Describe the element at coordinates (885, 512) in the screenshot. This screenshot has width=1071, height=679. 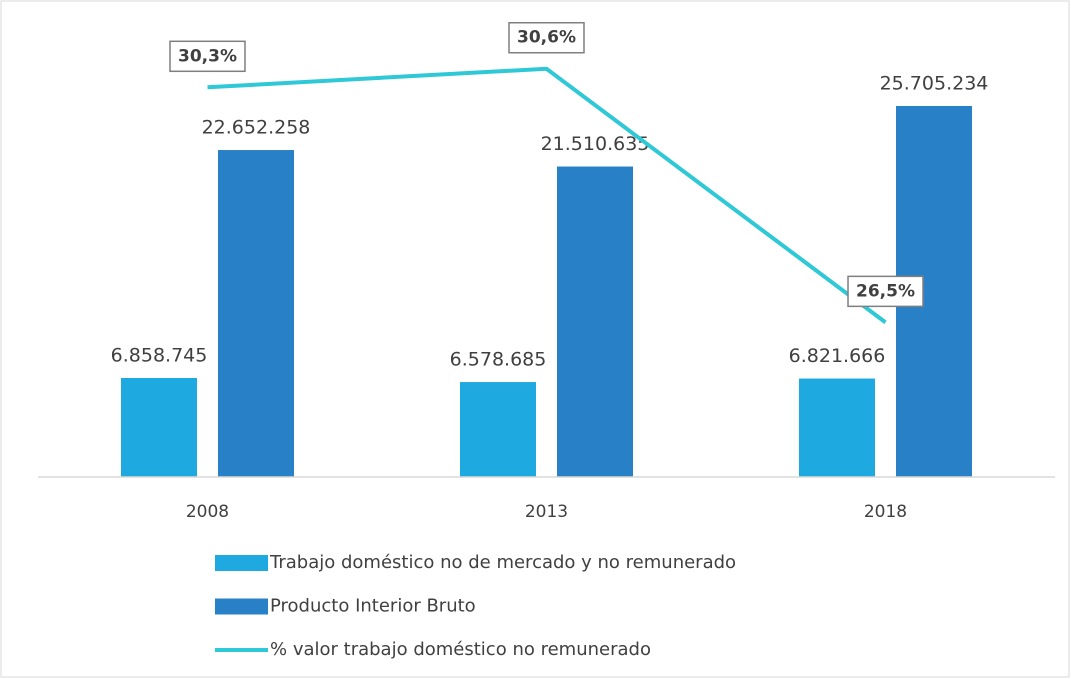
I see `x-tick-label: 2018` at that location.